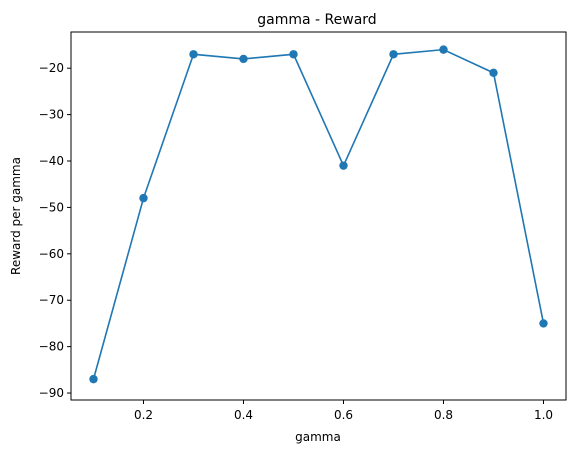  I want to click on y-tick-label: −60, so click(51, 254).